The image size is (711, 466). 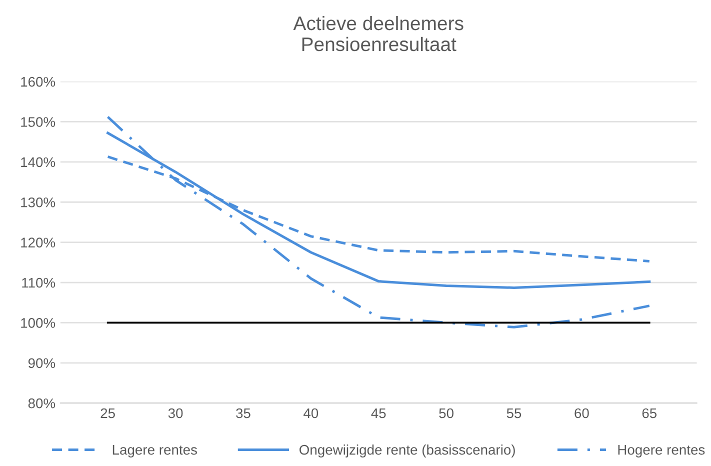 What do you see at coordinates (175, 413) in the screenshot?
I see `x-tick-label: 30` at bounding box center [175, 413].